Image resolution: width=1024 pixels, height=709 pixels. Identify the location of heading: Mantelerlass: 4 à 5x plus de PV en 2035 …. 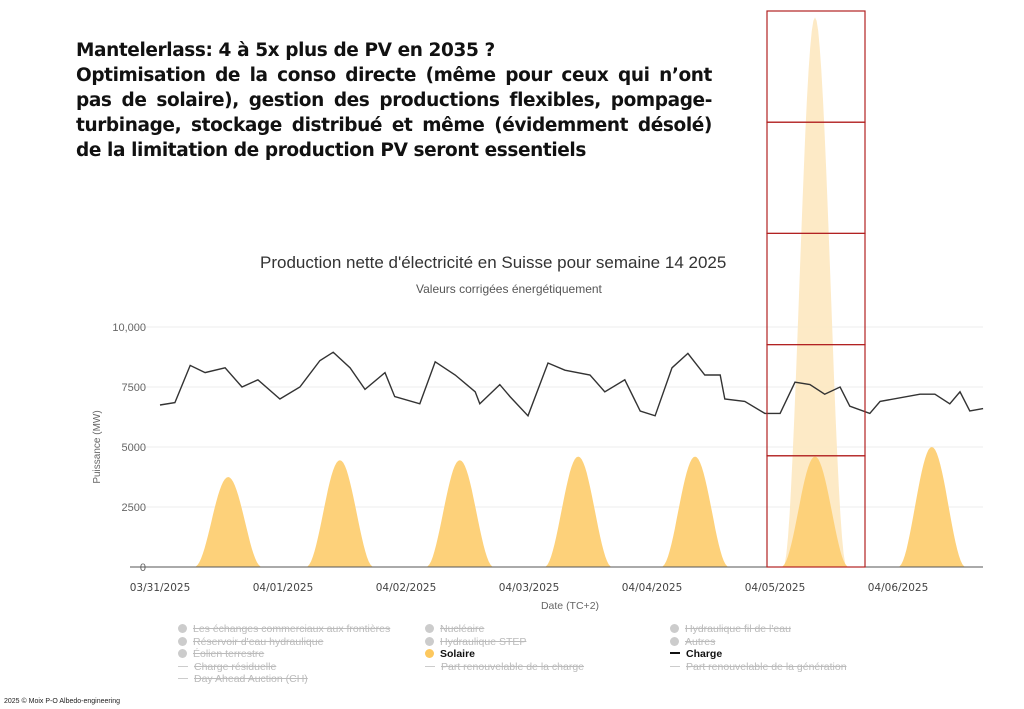
(394, 100).